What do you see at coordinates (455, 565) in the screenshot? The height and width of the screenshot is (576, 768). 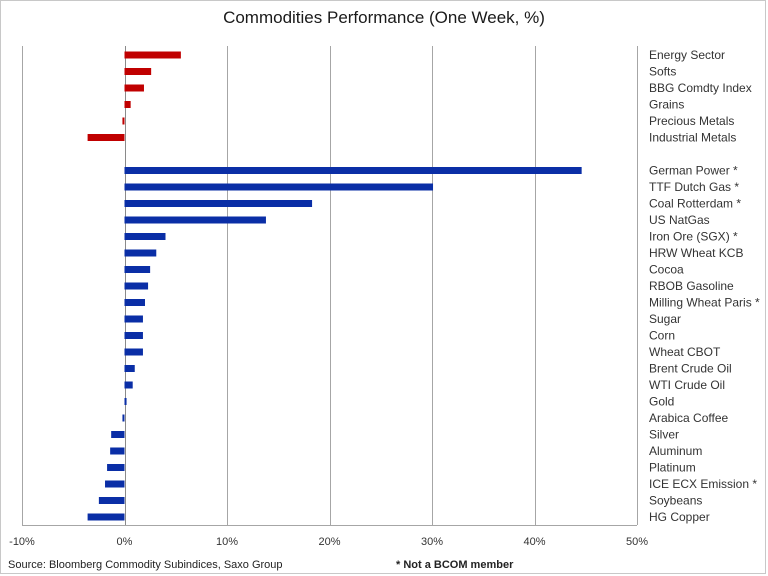 I see `footnote: * Not a BCOM member` at bounding box center [455, 565].